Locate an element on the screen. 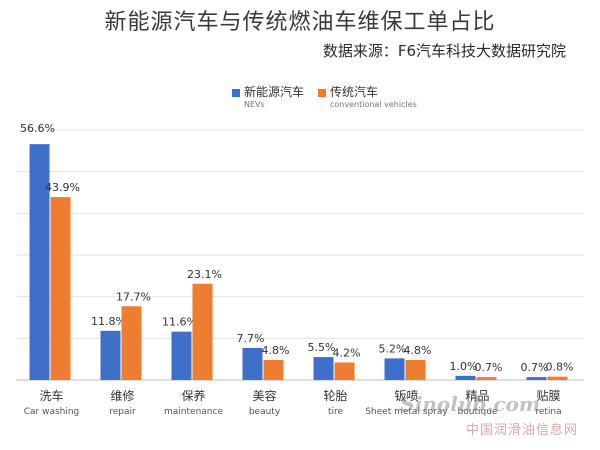 Image resolution: width=600 pixels, height=450 pixels. legend-label-conventional: 传统汽车 is located at coordinates (354, 92).